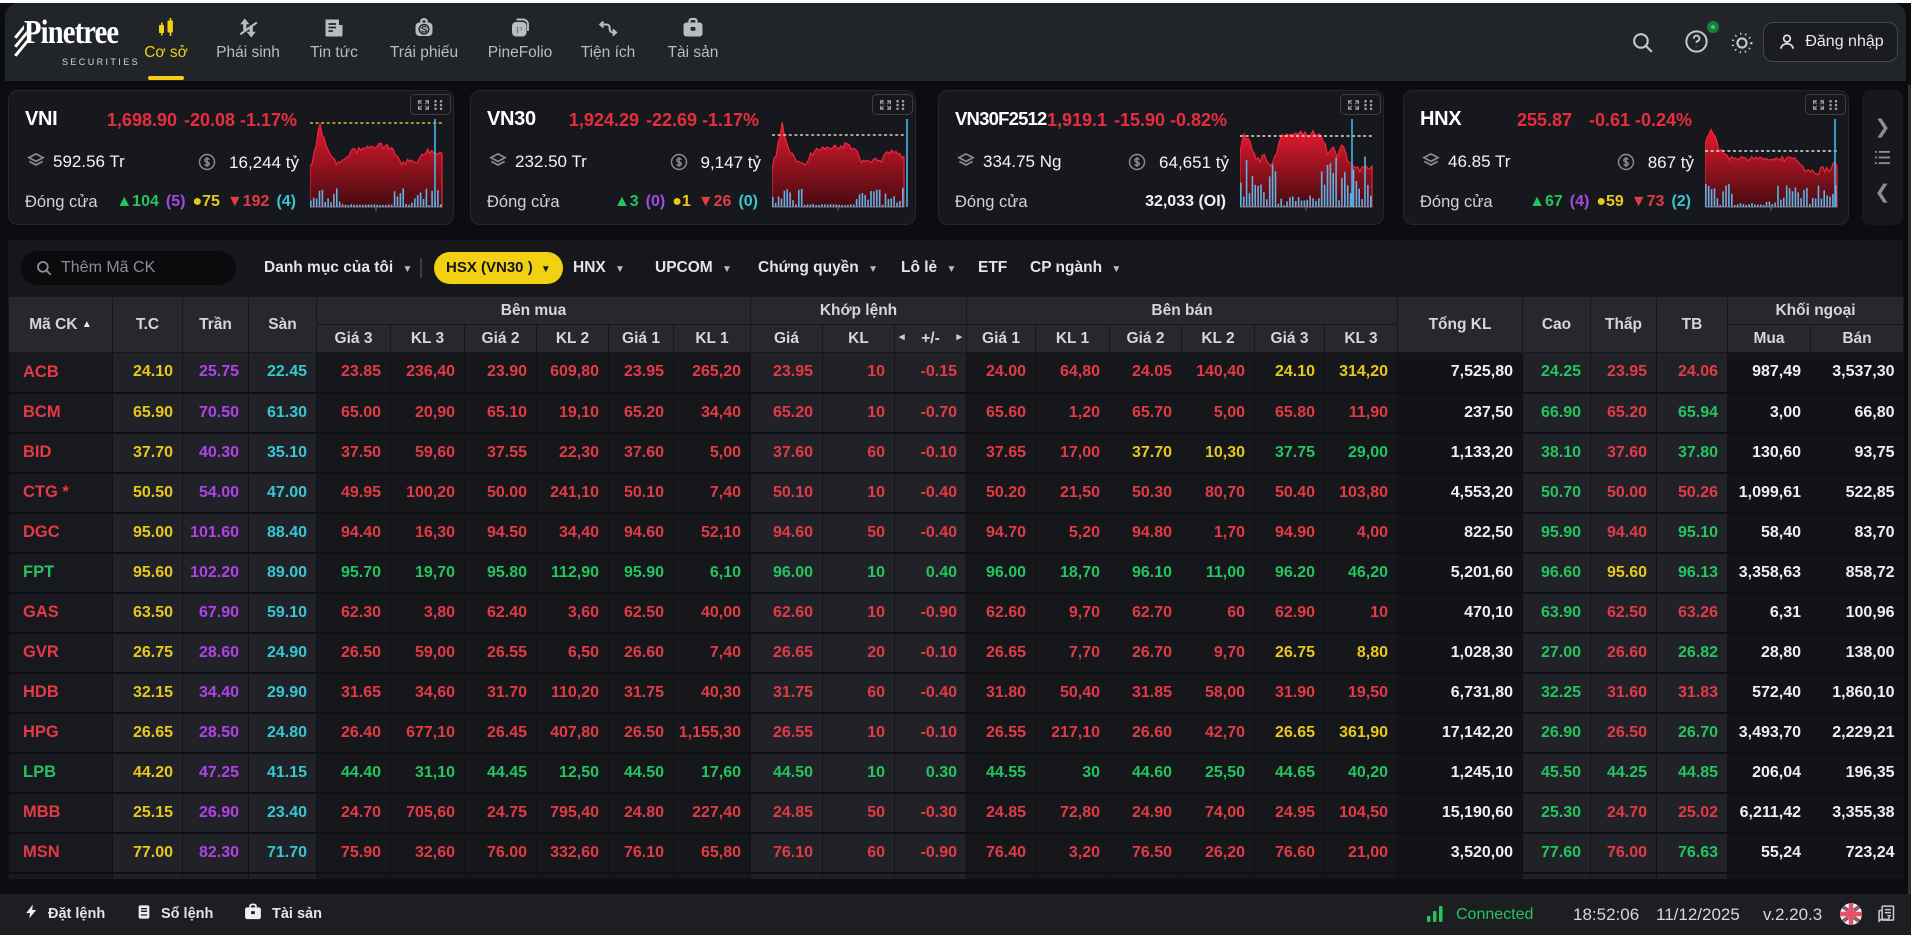 This screenshot has height=935, width=1911. What do you see at coordinates (424, 30) in the screenshot?
I see `svg-text: S` at bounding box center [424, 30].